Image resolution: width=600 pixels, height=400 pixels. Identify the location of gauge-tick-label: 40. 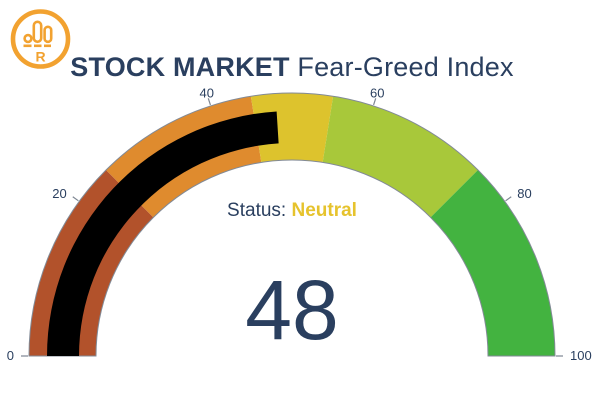
(206, 93).